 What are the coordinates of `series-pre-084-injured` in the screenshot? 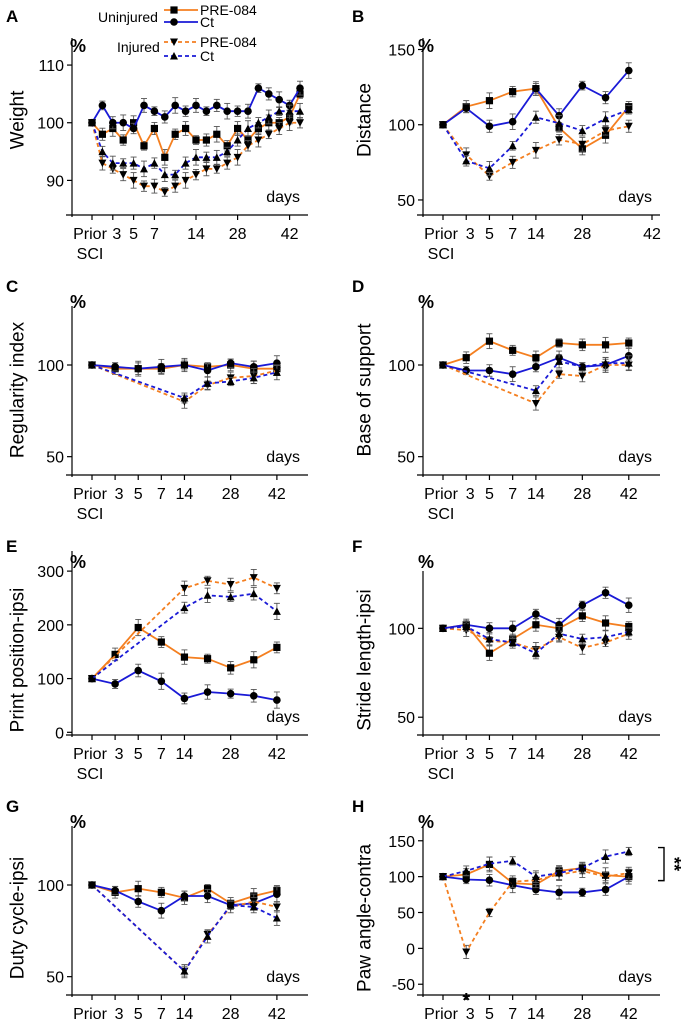 It's located at (184, 626).